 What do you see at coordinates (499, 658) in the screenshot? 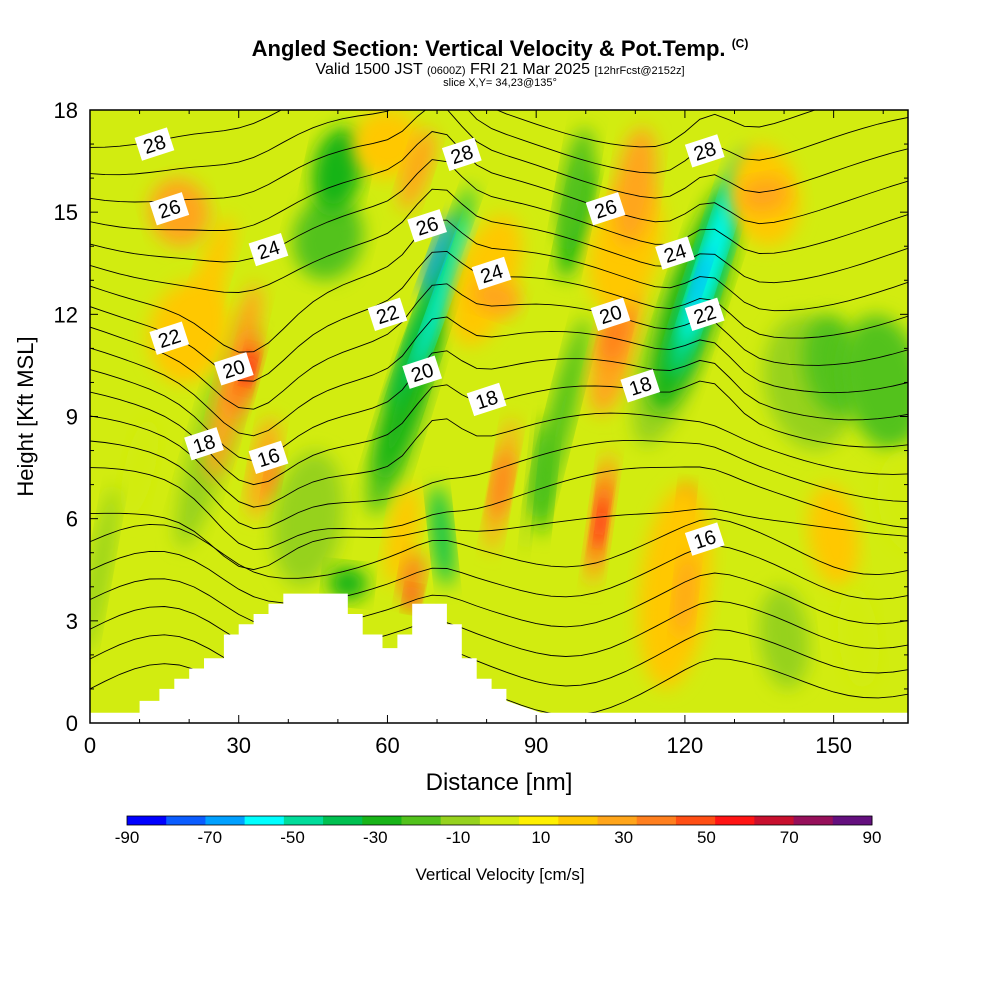
I see `terrain` at bounding box center [499, 658].